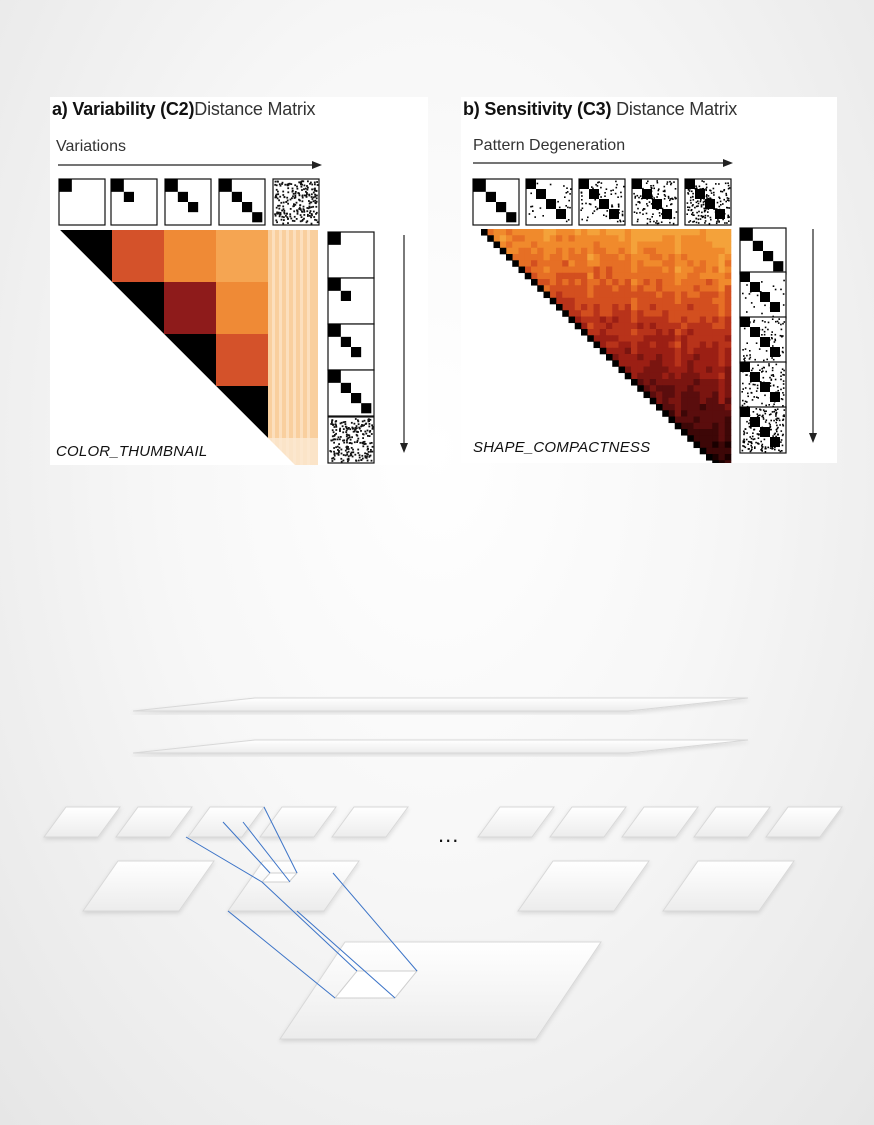  Describe the element at coordinates (132, 451) in the screenshot. I see `panel-a-feature-label: COLOR_THUMBNAIL` at that location.